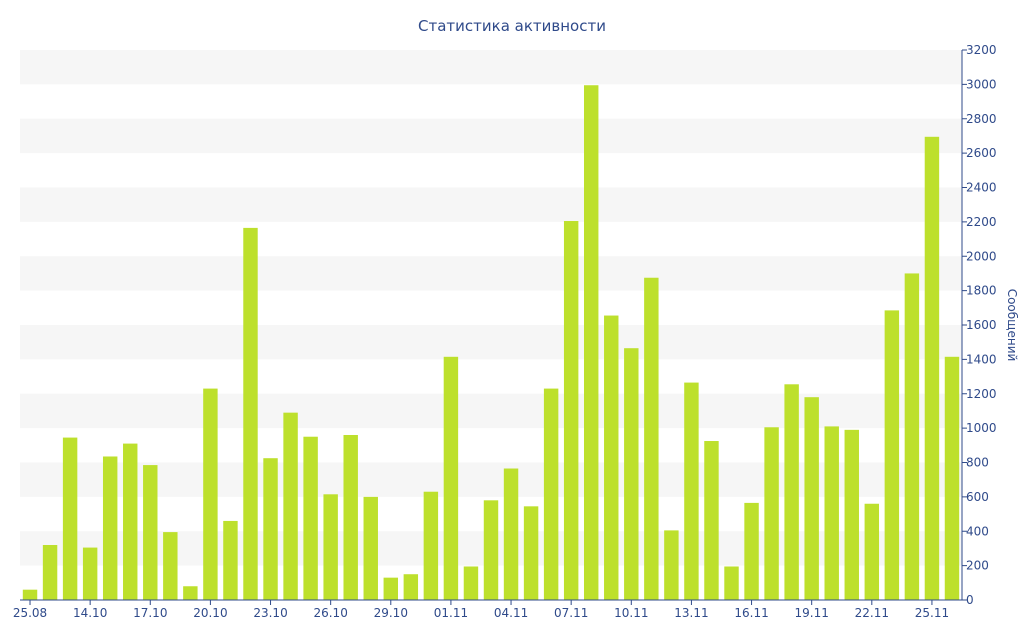 The width and height of the screenshot is (1024, 640). Describe the element at coordinates (977, 531) in the screenshot. I see `y-tick-label: 400` at that location.